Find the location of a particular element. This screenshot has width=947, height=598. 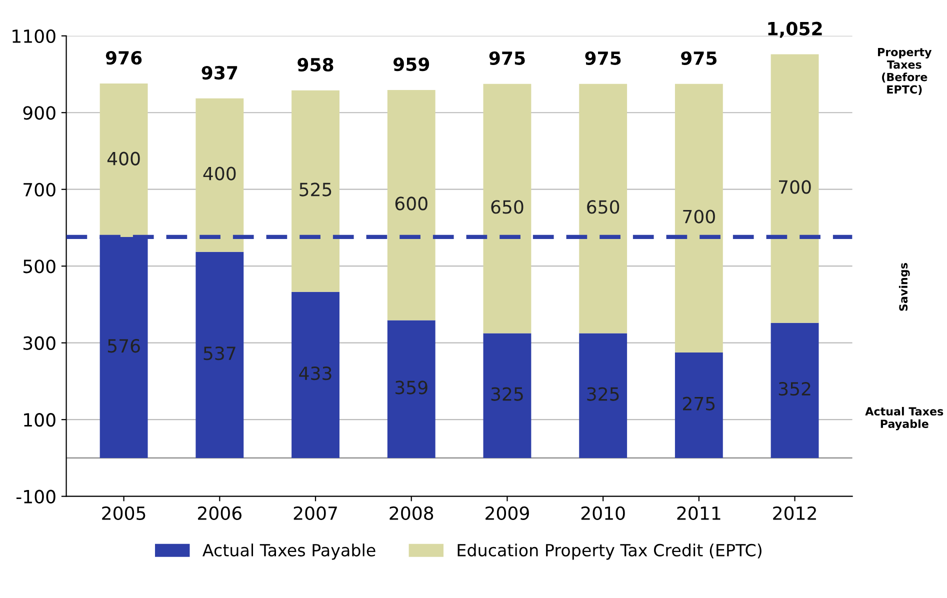

legend-label: Education Property Tax Credit (EPTC) is located at coordinates (610, 552).